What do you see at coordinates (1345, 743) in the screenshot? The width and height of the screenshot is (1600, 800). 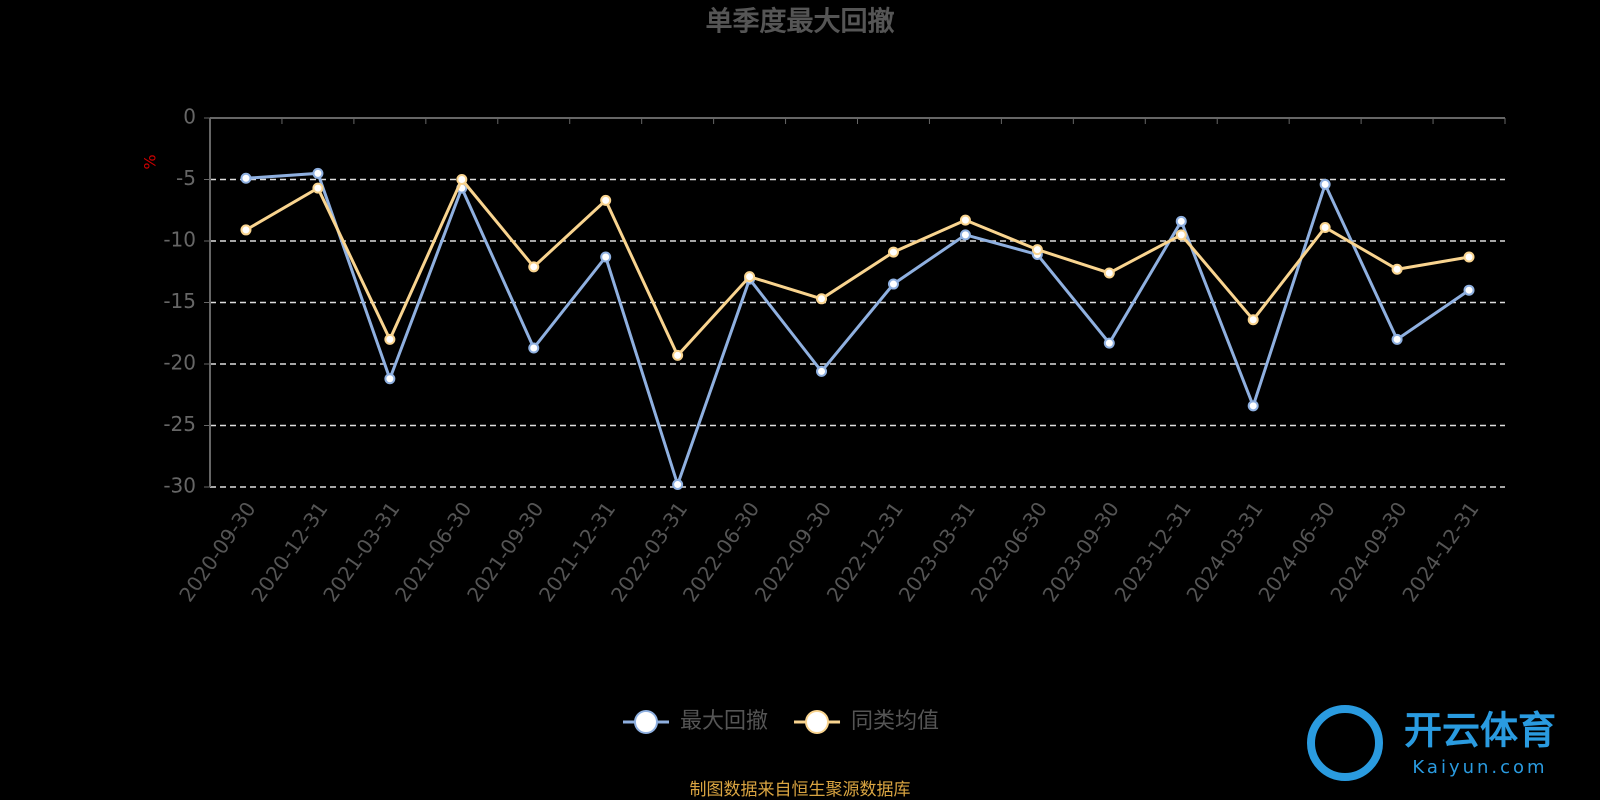 I see `watermark-logo` at bounding box center [1345, 743].